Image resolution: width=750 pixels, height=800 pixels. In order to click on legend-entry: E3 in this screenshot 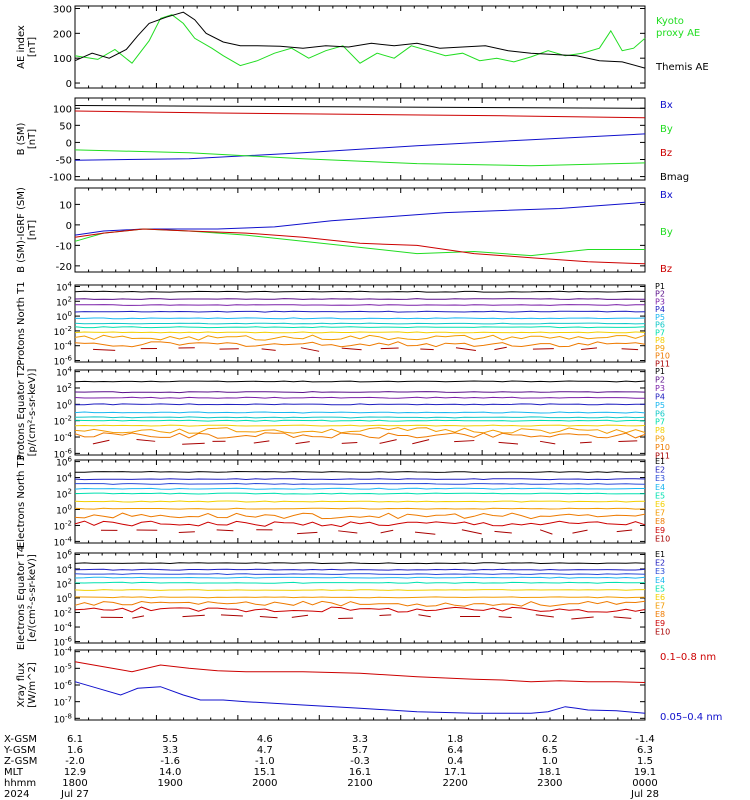, I will do `click(660, 571)`.